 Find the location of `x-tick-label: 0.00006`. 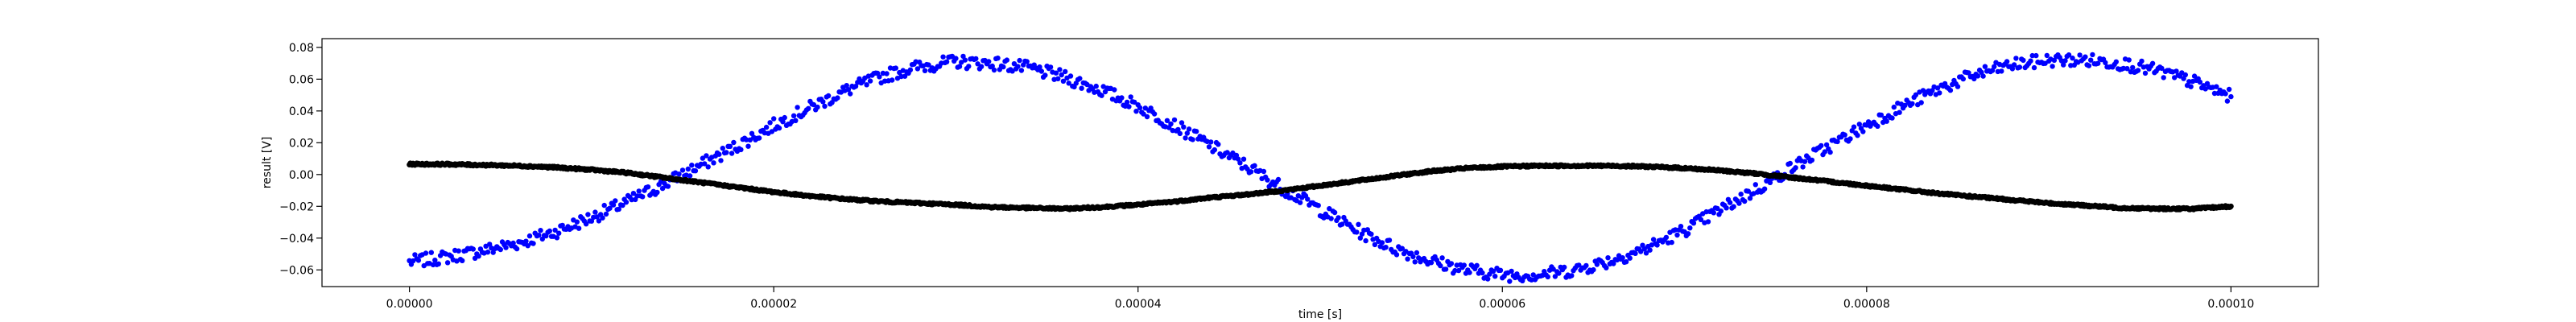

x-tick-label: 0.00006 is located at coordinates (1502, 304).